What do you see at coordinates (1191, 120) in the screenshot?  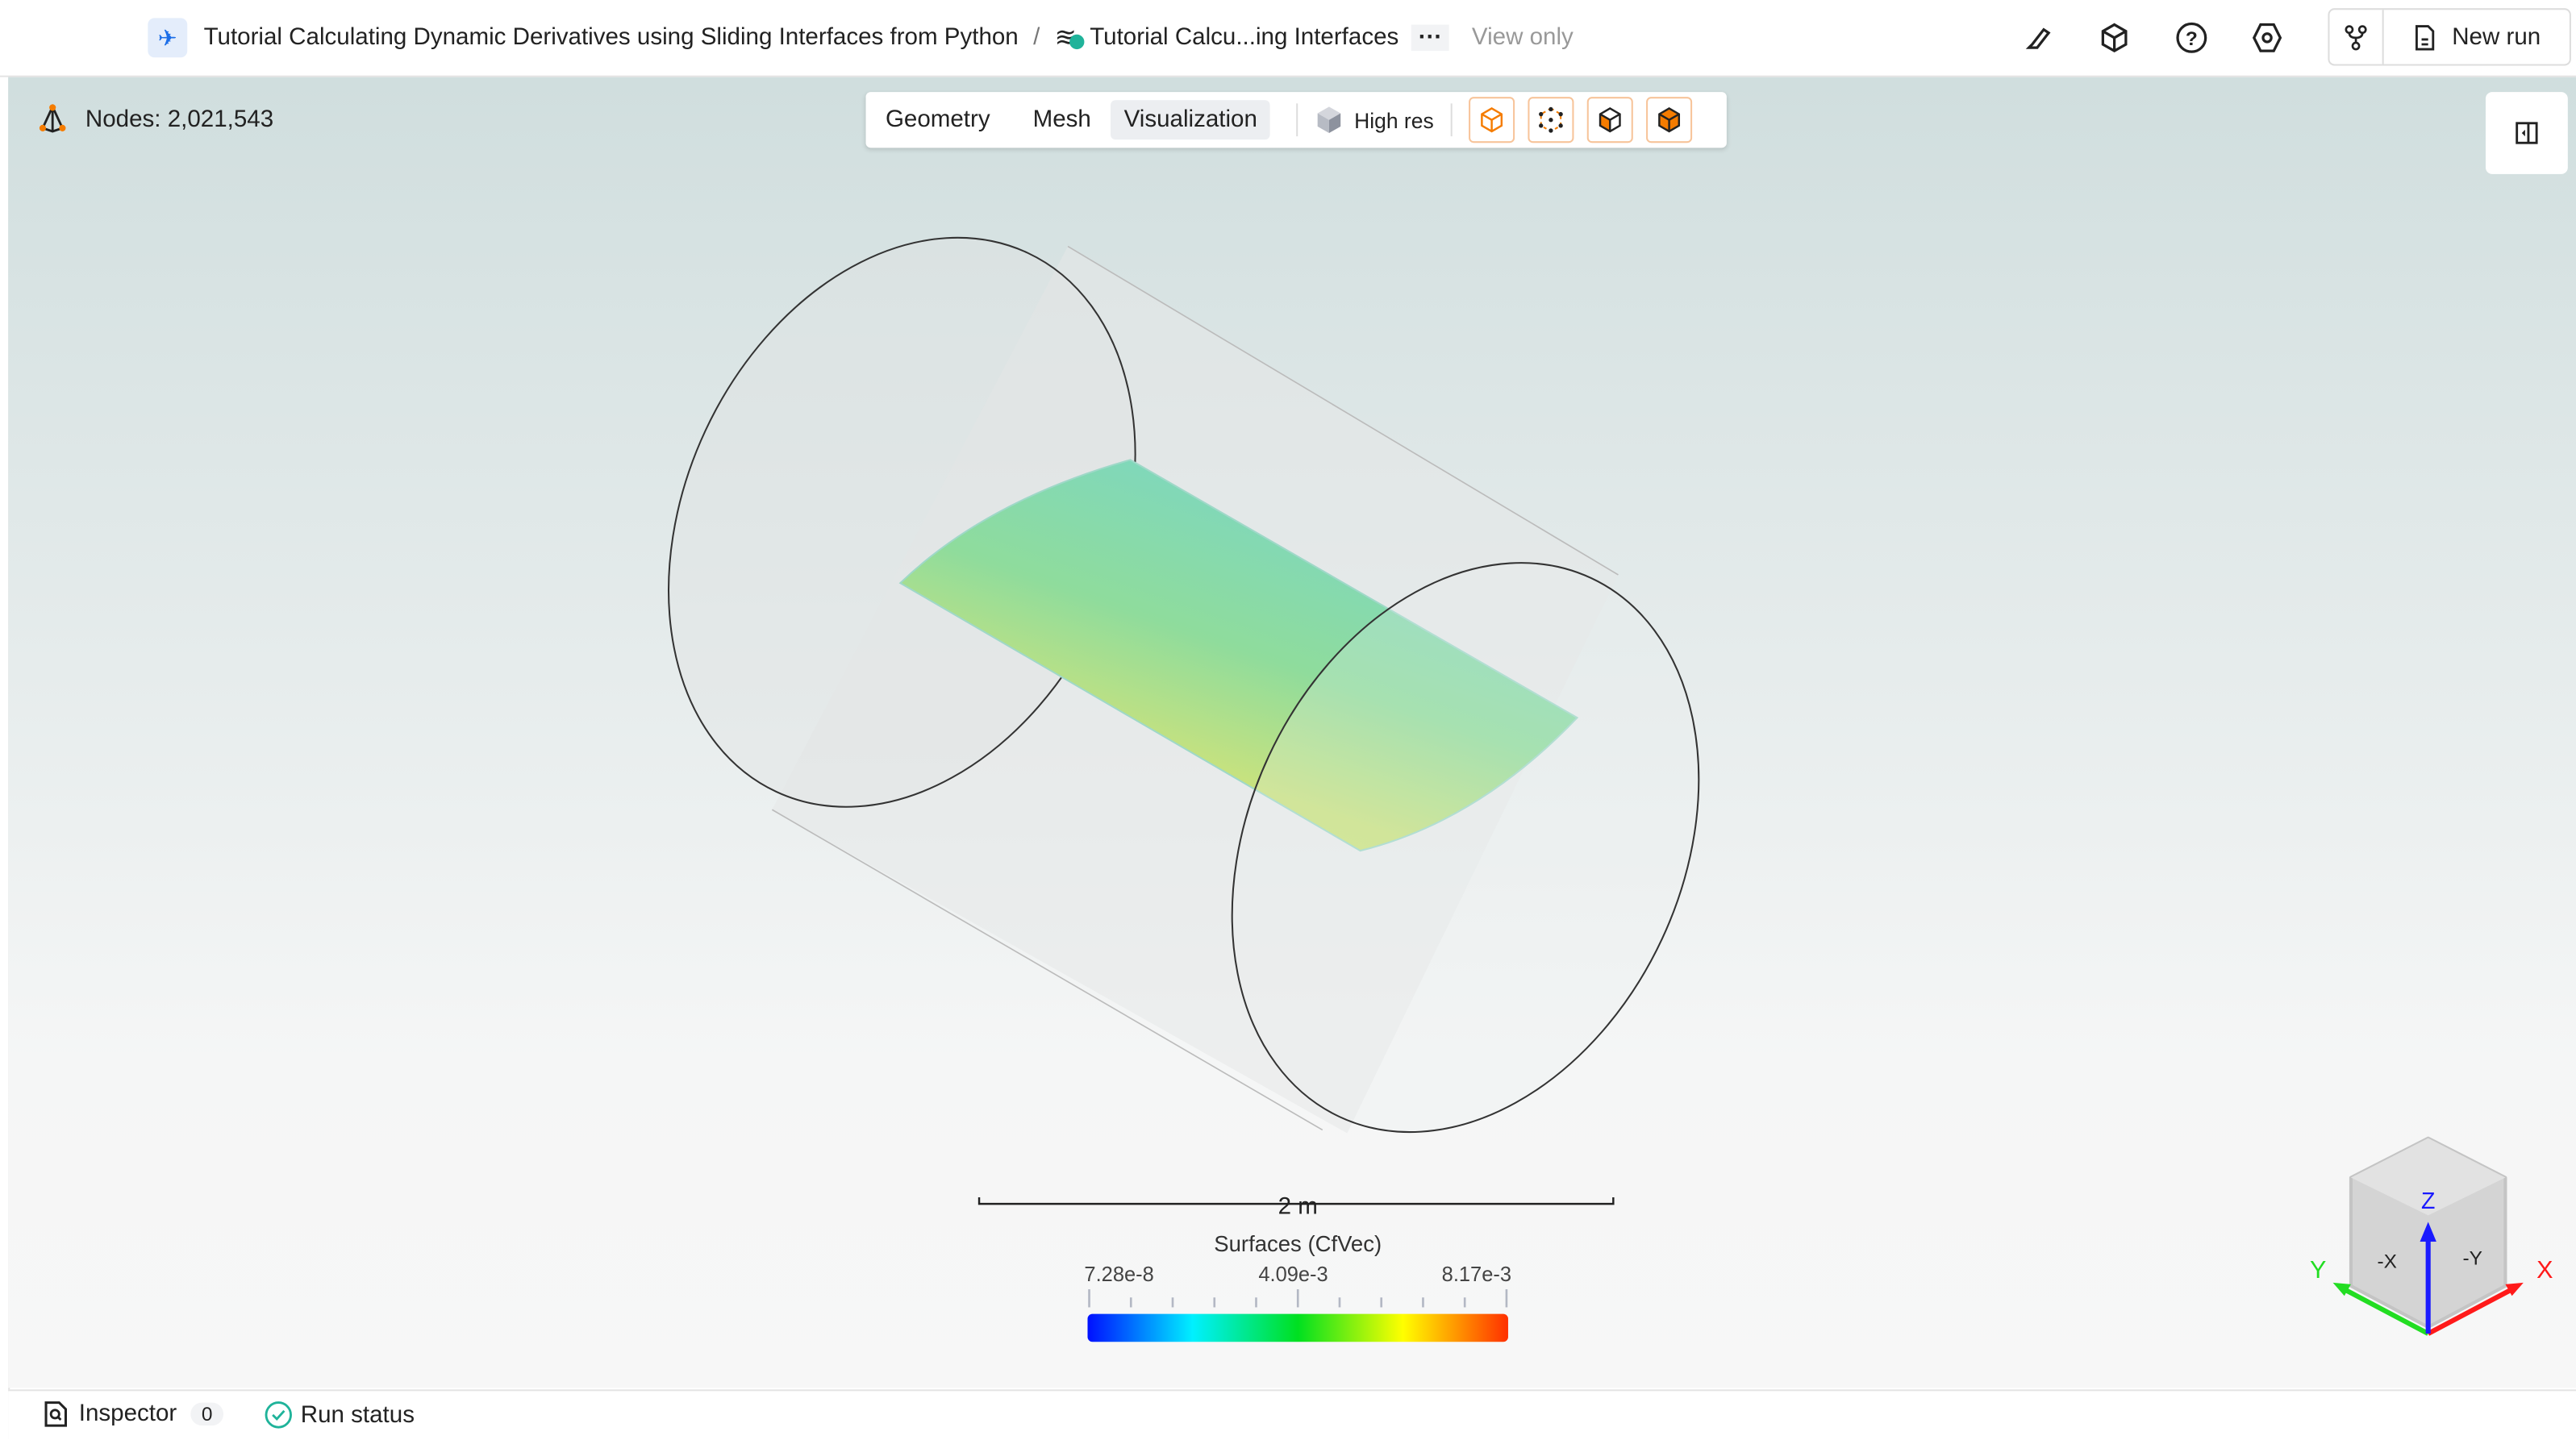 I see `tab-visualization: Visualization` at bounding box center [1191, 120].